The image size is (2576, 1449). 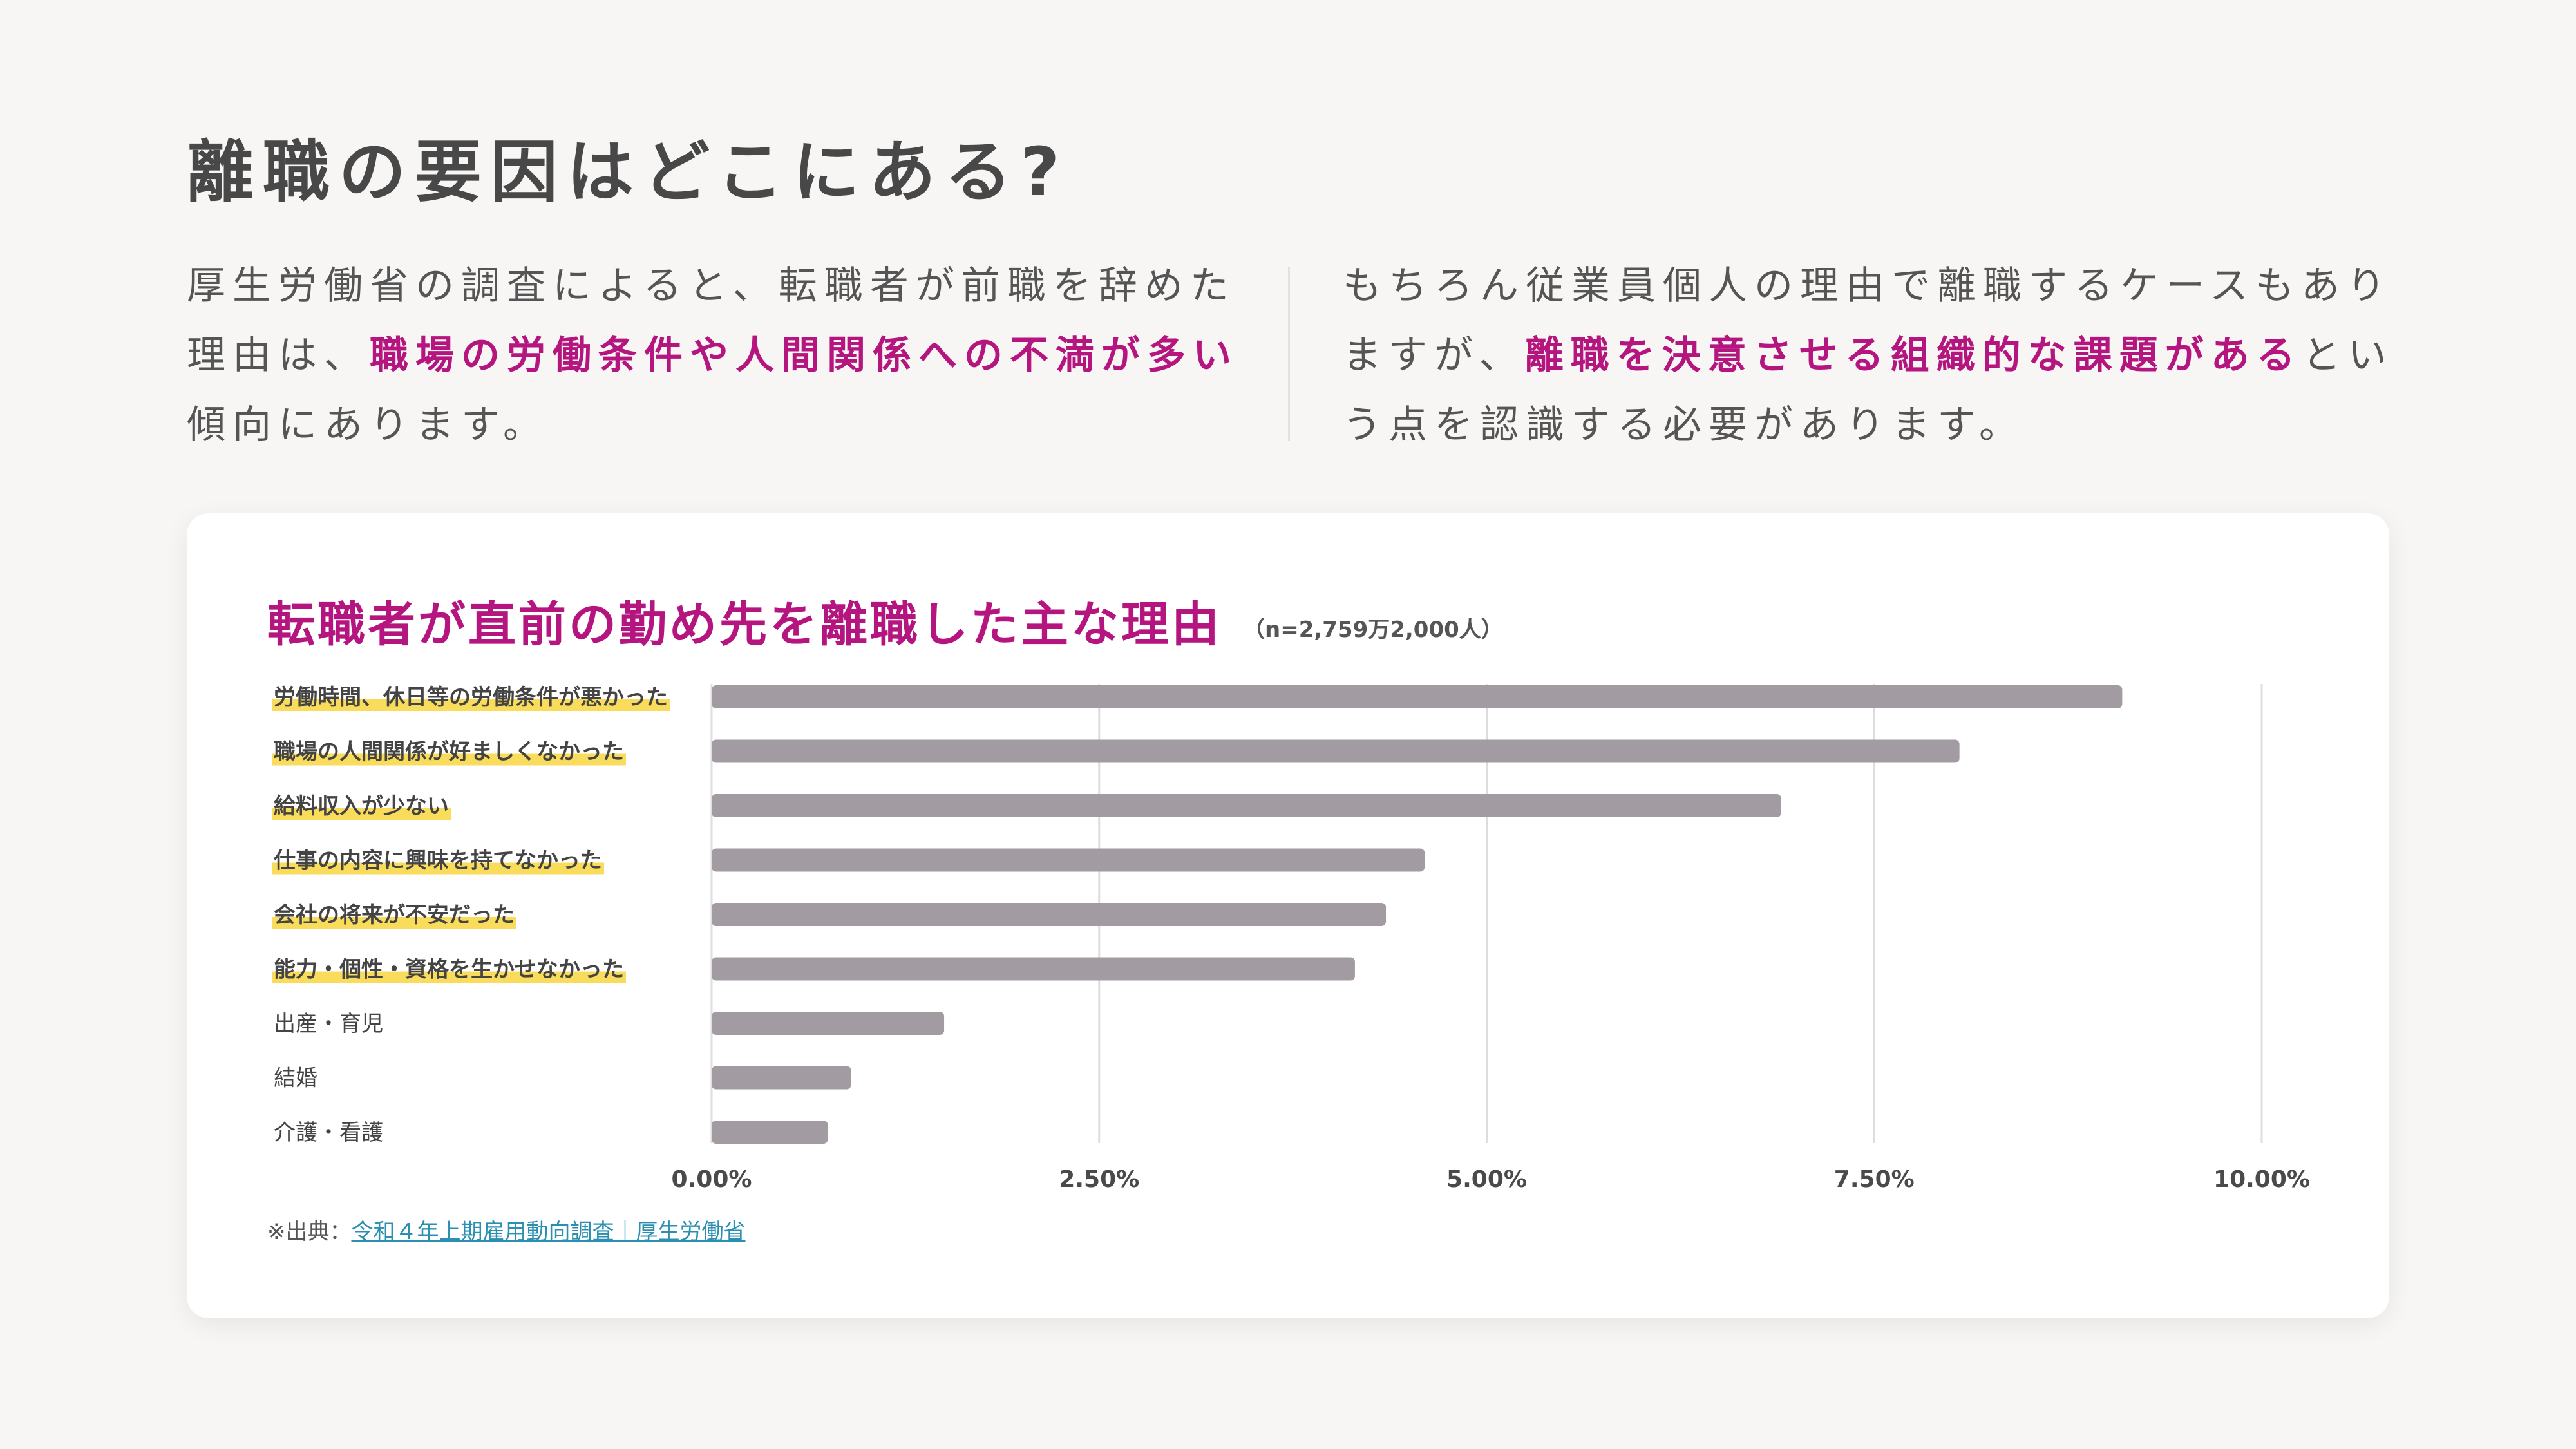 I want to click on x-tick-label: 2.50%, so click(x=1099, y=1179).